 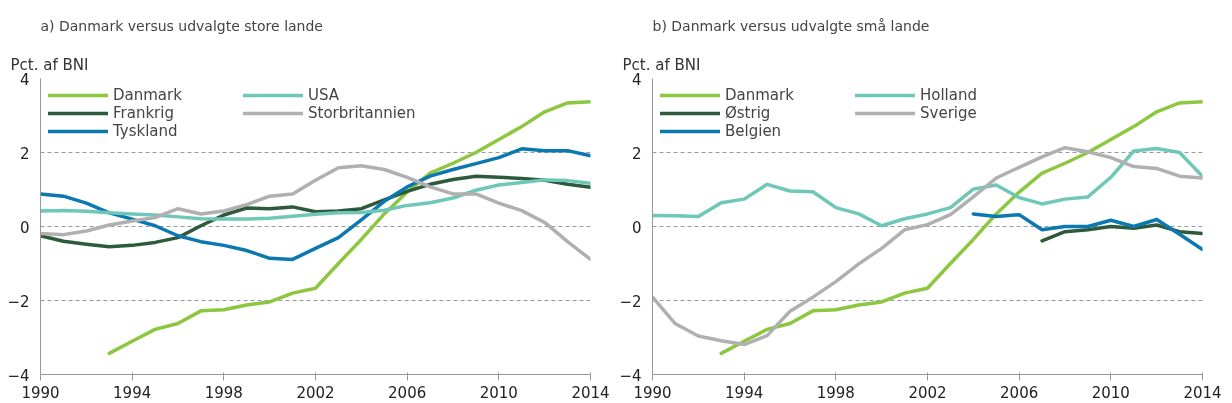 What do you see at coordinates (362, 113) in the screenshot?
I see `legend-label: Storbritannien` at bounding box center [362, 113].